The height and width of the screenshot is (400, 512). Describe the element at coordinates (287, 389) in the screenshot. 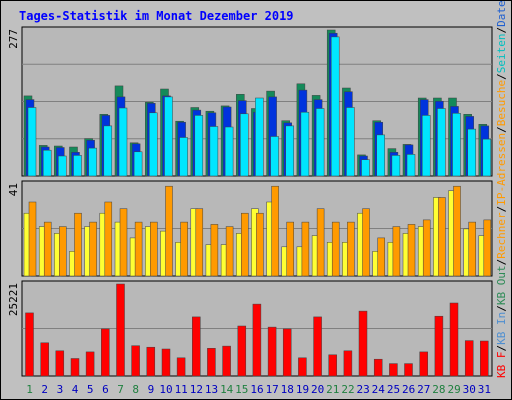

I see `x-tick-label: 18` at that location.